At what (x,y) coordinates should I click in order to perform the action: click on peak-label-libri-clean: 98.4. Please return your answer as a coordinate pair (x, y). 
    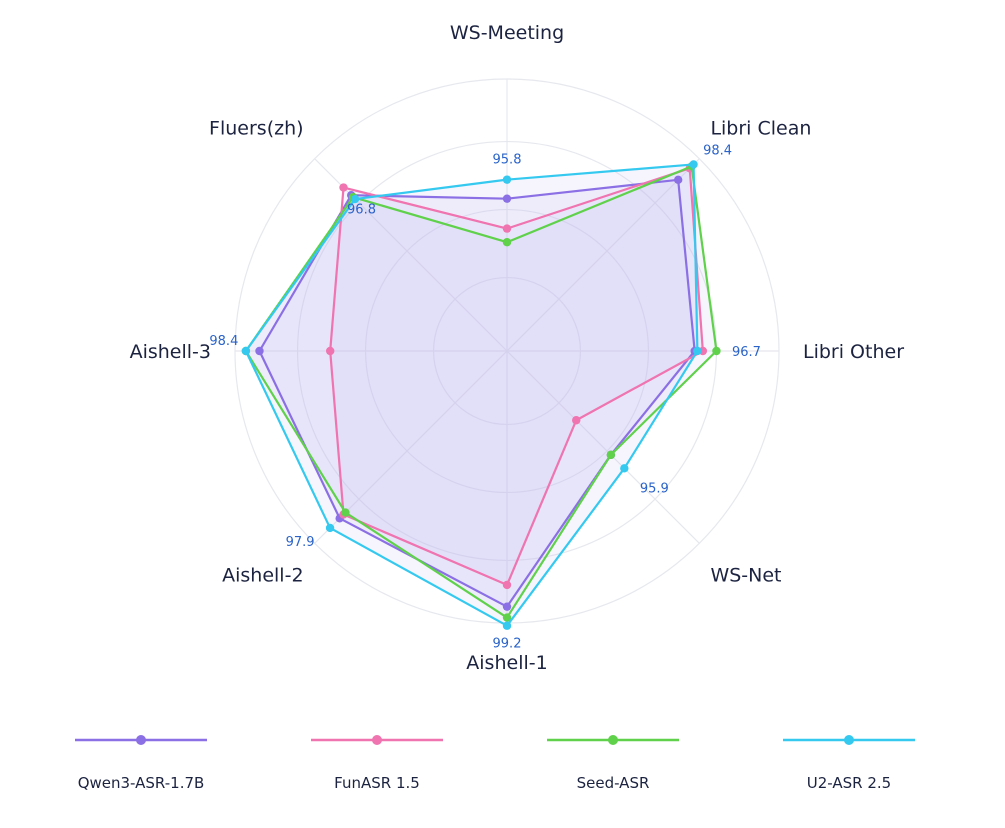
    Looking at the image, I should click on (717, 150).